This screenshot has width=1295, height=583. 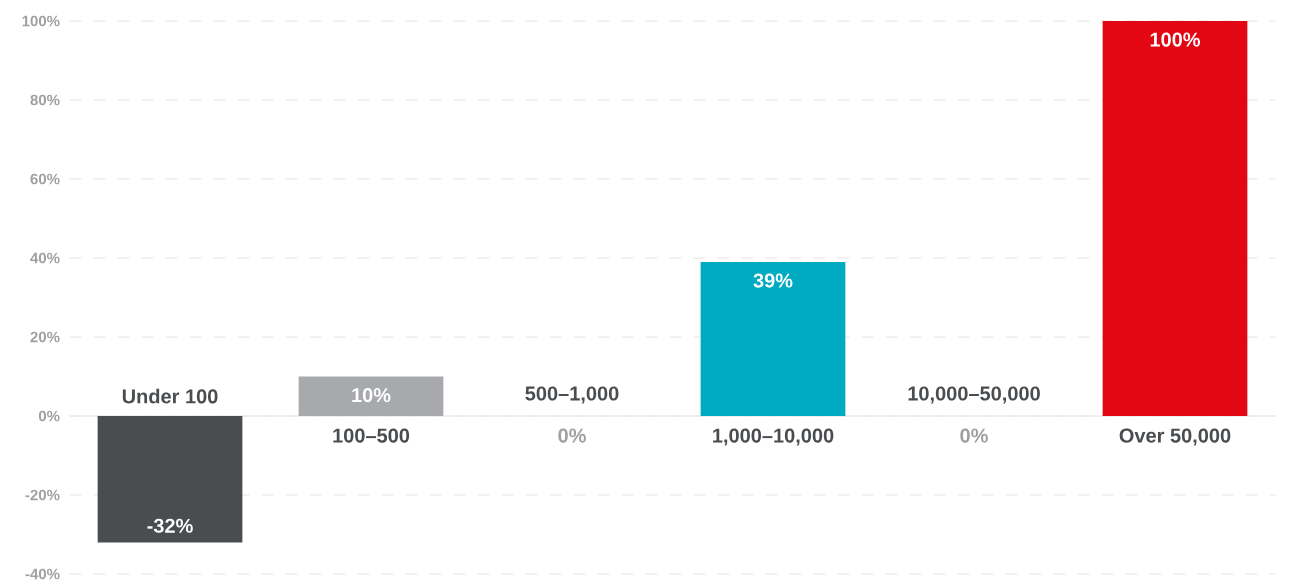 What do you see at coordinates (170, 526) in the screenshot?
I see `data-label: -32%` at bounding box center [170, 526].